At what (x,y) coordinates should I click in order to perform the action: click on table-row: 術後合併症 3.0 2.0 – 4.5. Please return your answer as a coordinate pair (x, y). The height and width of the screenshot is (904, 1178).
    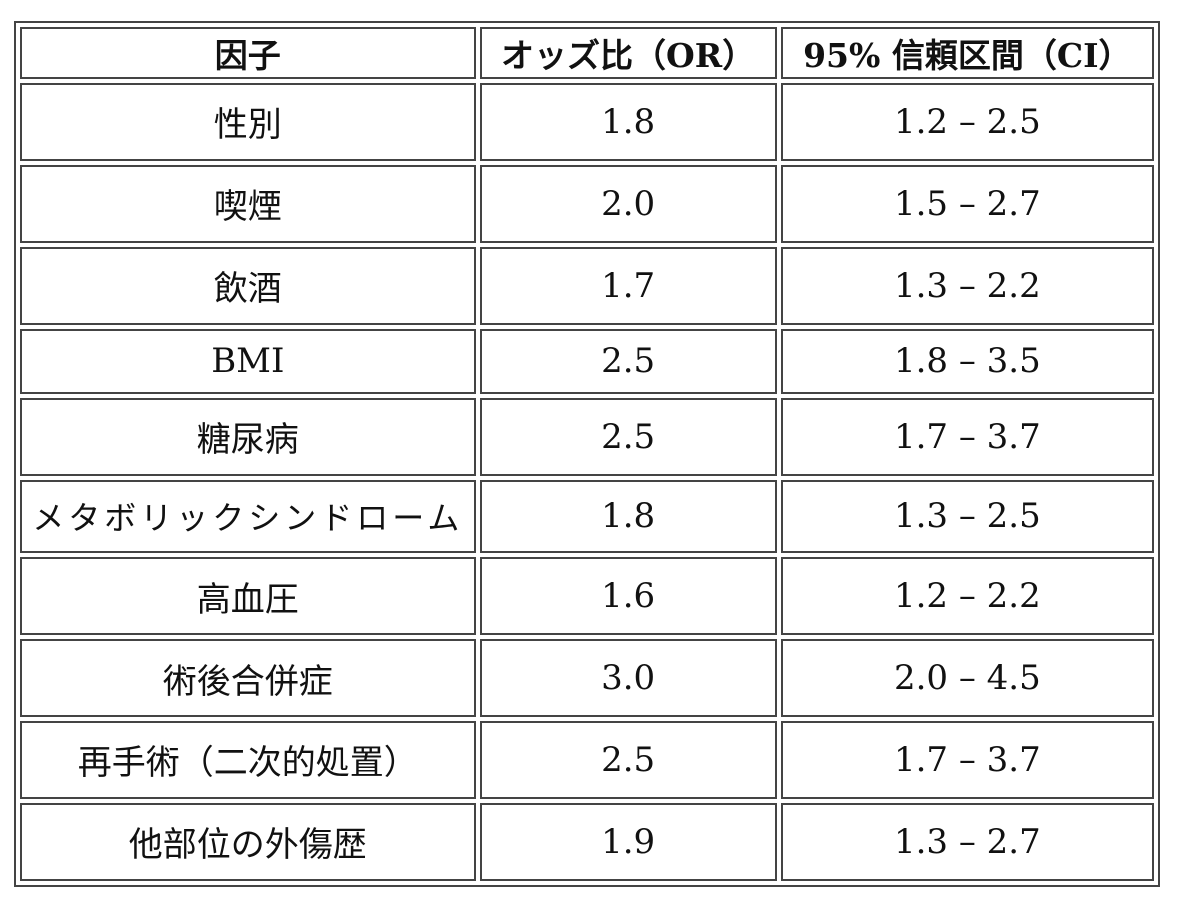
    Looking at the image, I should click on (587, 678).